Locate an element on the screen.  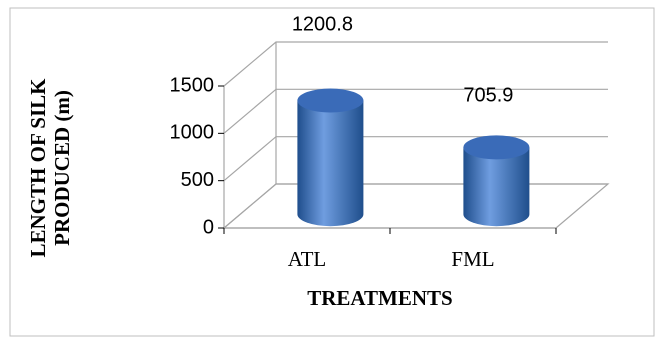
y-tick-label: 0 is located at coordinates (208, 227).